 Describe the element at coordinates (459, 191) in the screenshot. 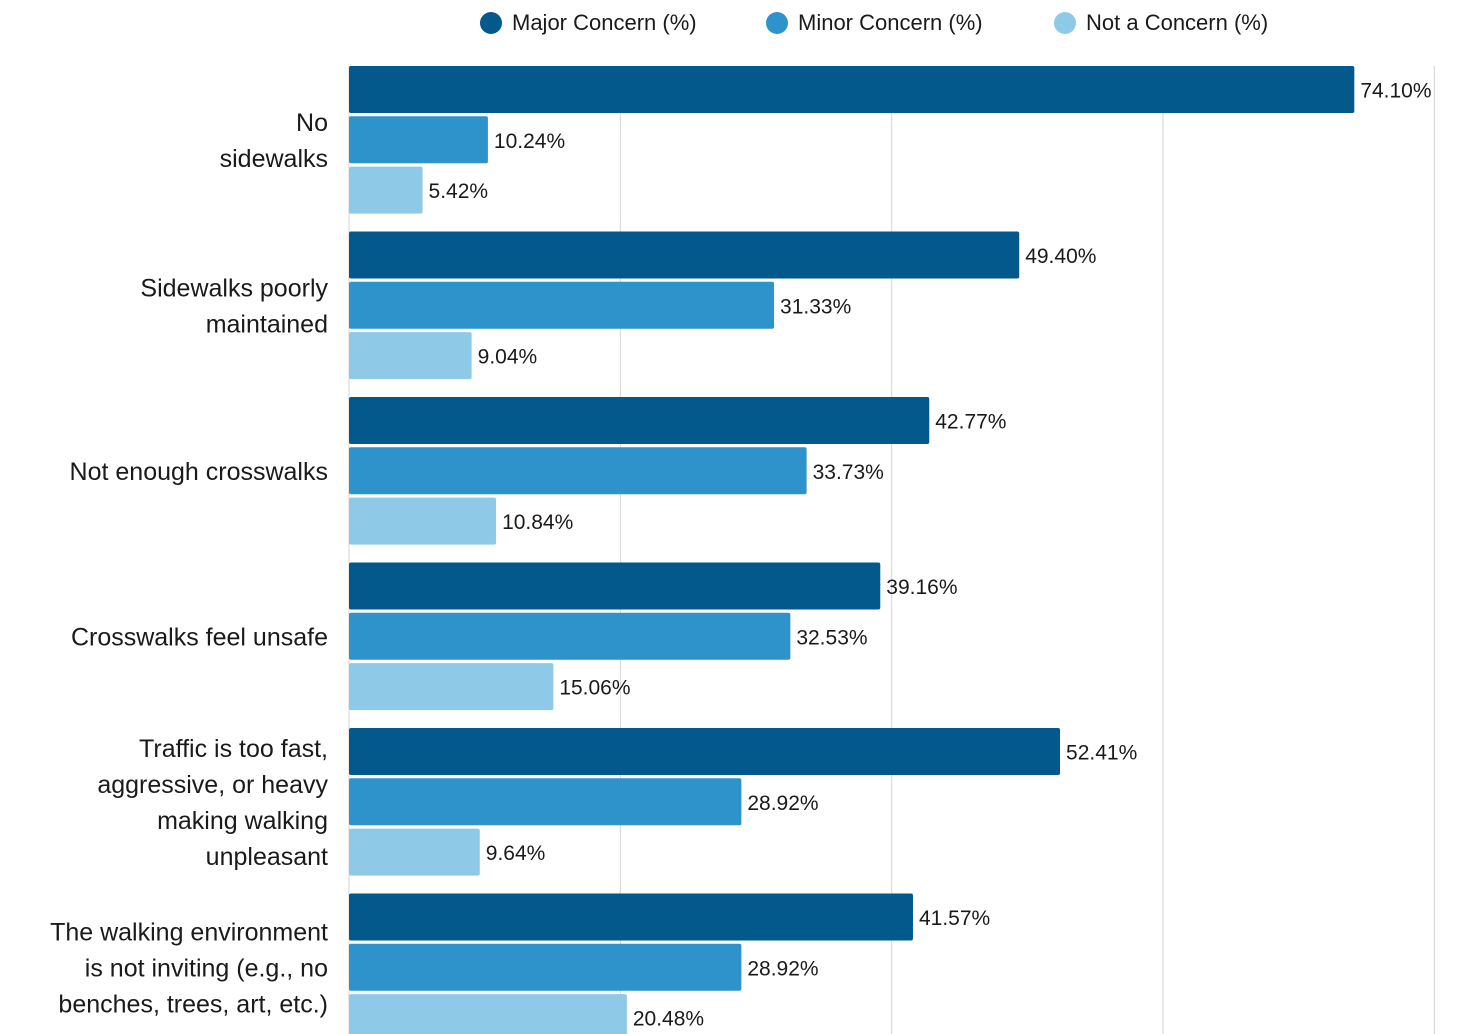

I see `data-label-0-2: 5.42%` at that location.